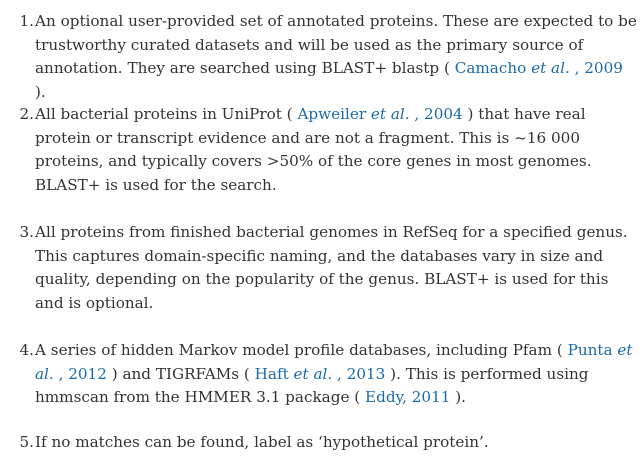 This screenshot has width=644, height=464. Describe the element at coordinates (27, 21) in the screenshot. I see `list-number: 1.` at that location.